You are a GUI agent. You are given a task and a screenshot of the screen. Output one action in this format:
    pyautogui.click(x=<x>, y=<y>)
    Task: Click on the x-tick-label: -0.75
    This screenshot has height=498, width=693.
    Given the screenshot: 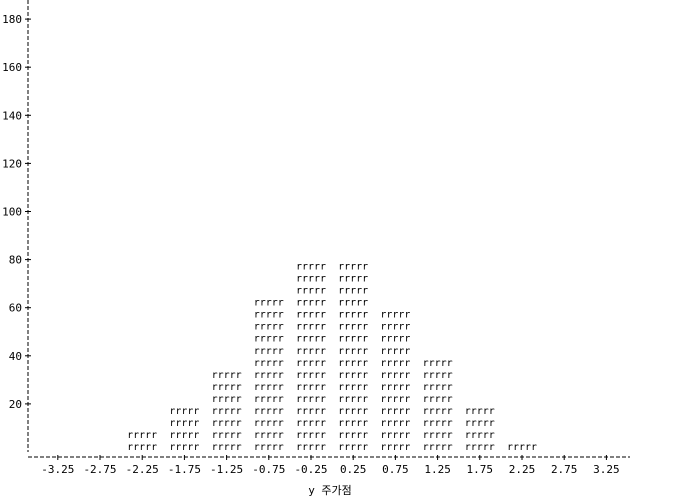 What is the action you would take?
    pyautogui.click(x=268, y=469)
    